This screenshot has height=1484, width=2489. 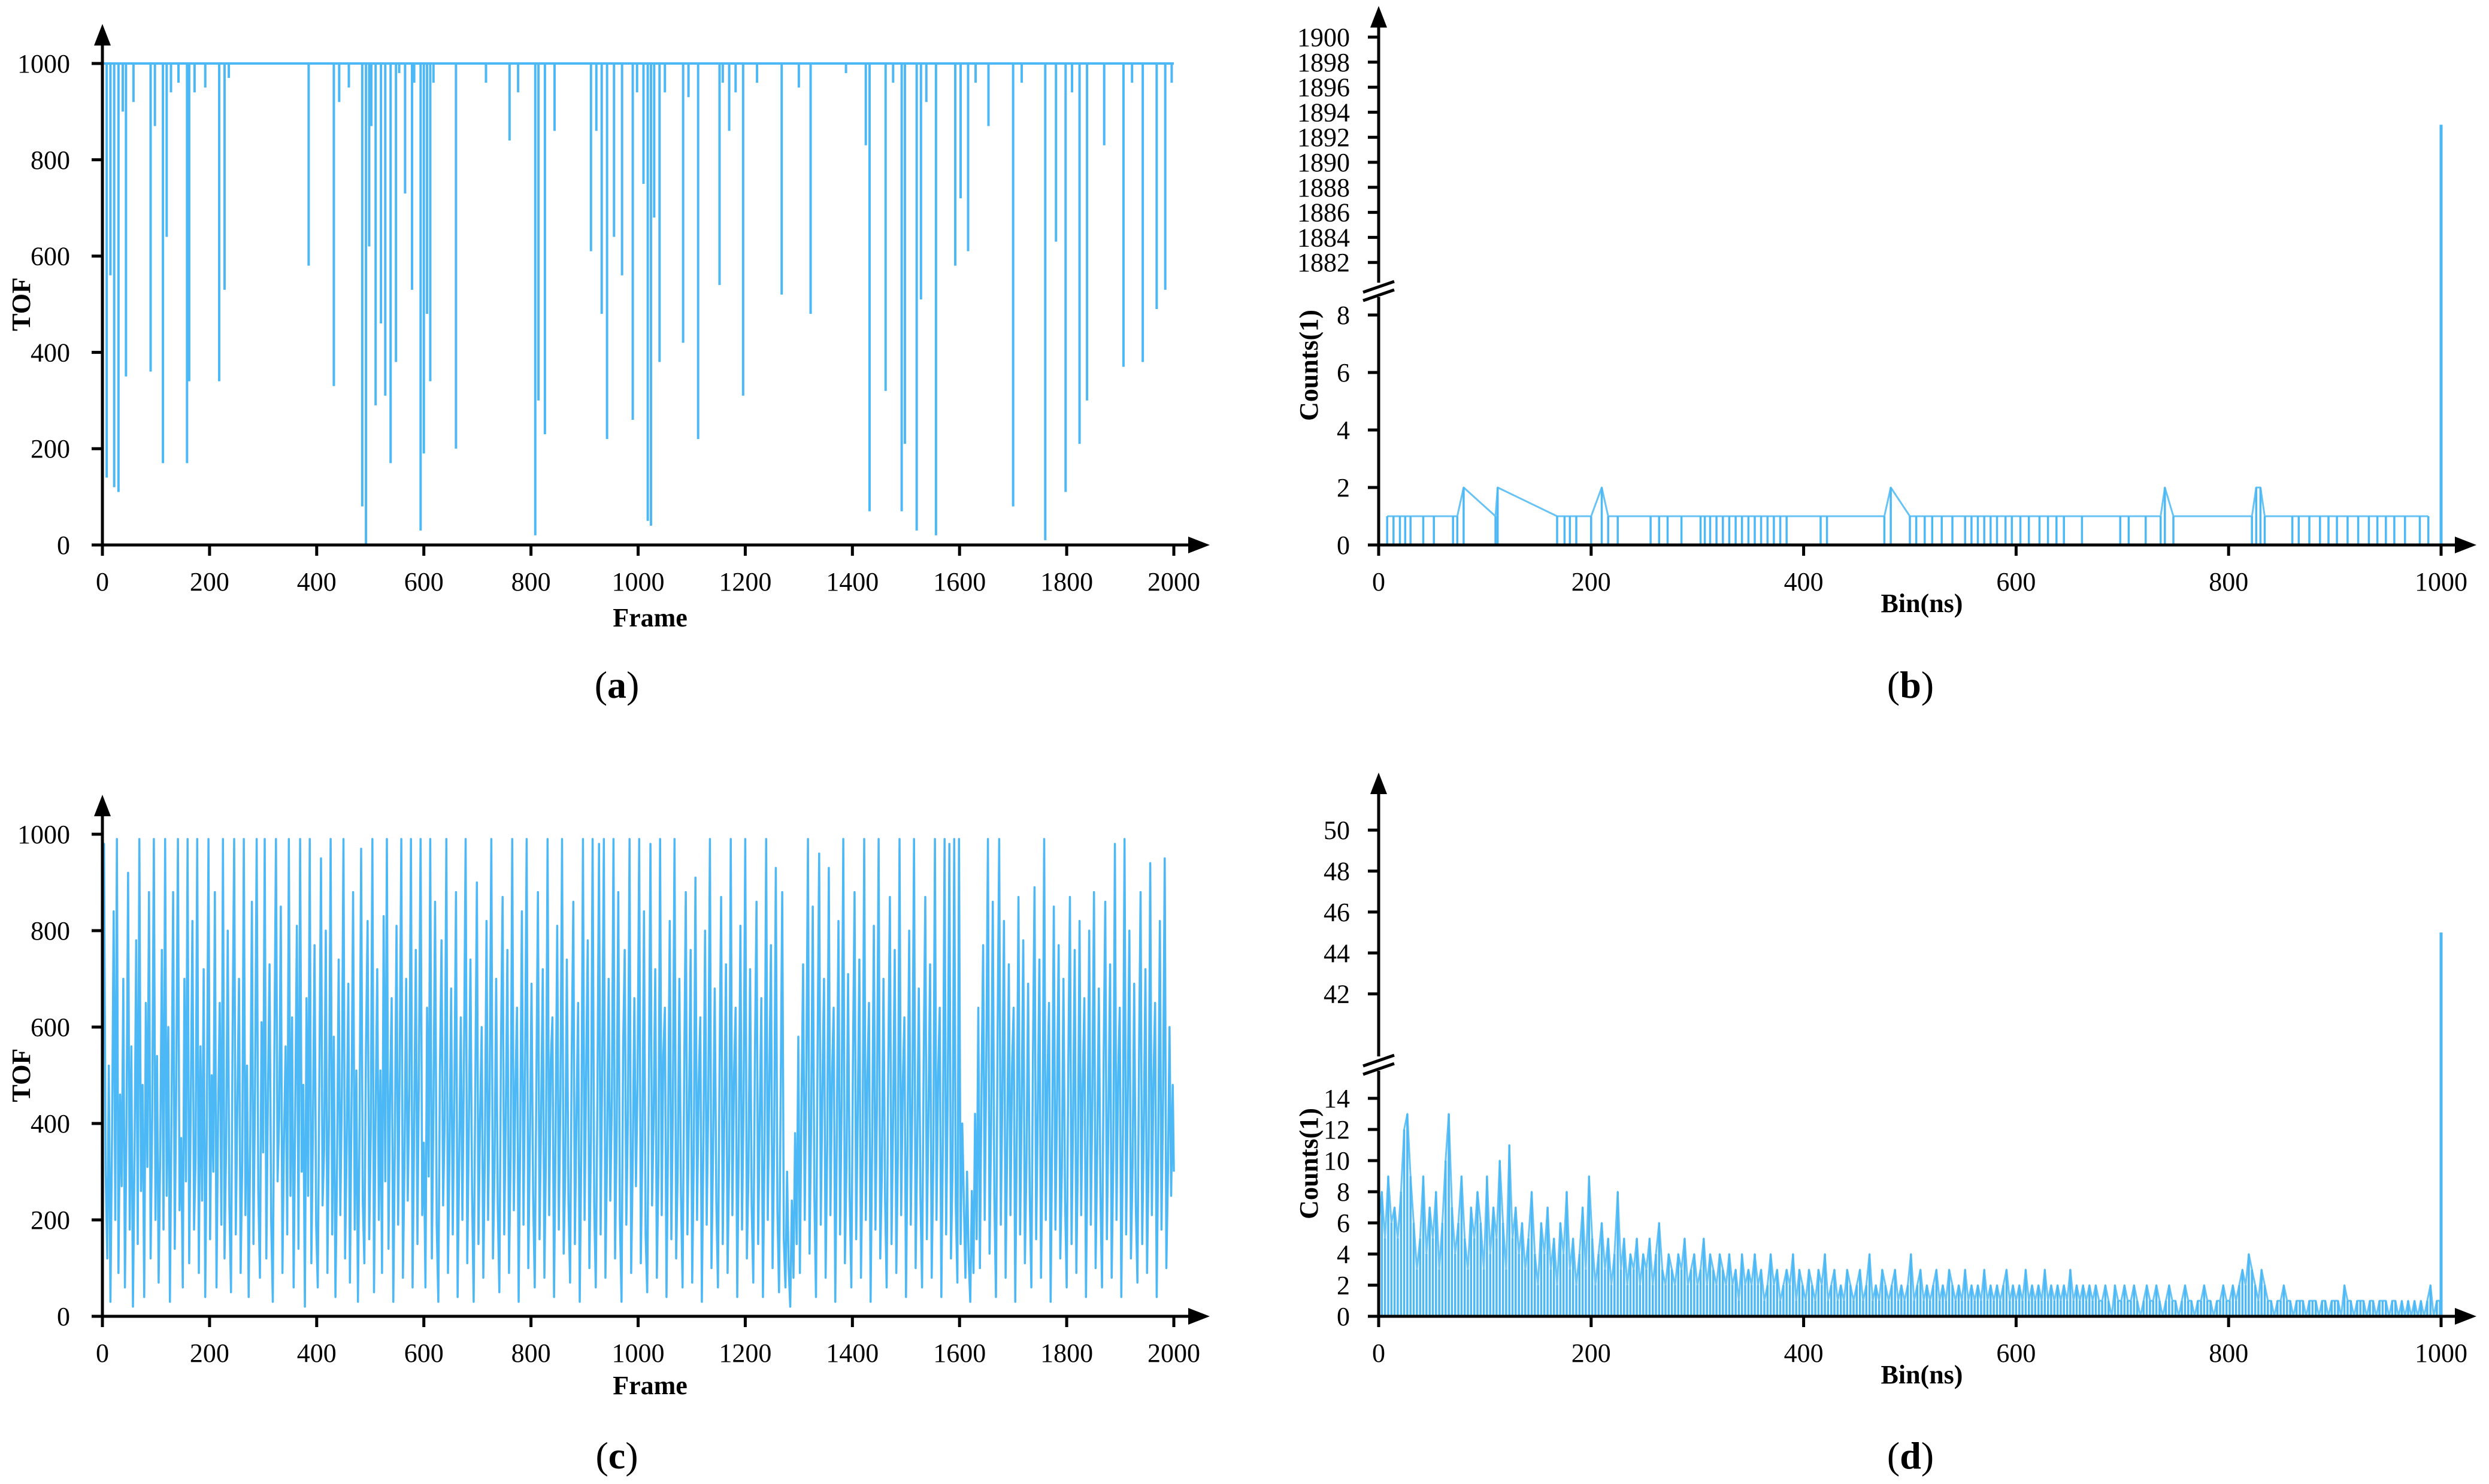 I want to click on y-tick-label: 10, so click(x=1337, y=1161).